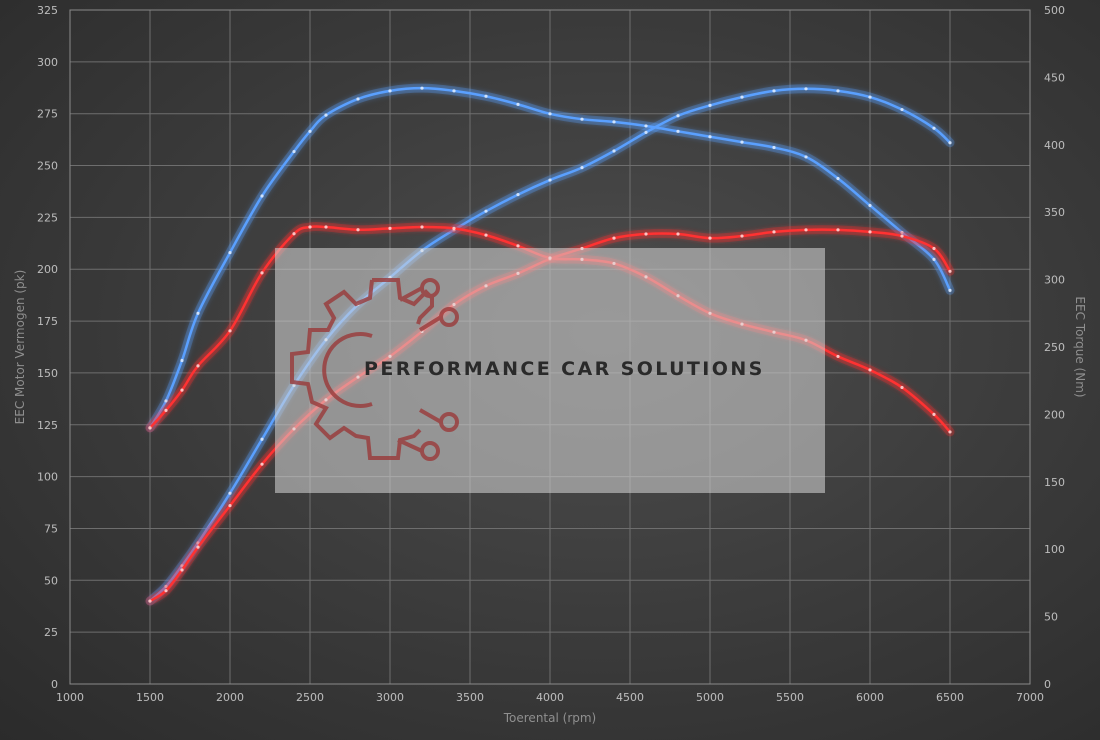 Image resolution: width=1100 pixels, height=740 pixels. What do you see at coordinates (1054, 145) in the screenshot?
I see `y-right-tick-label: 400` at bounding box center [1054, 145].